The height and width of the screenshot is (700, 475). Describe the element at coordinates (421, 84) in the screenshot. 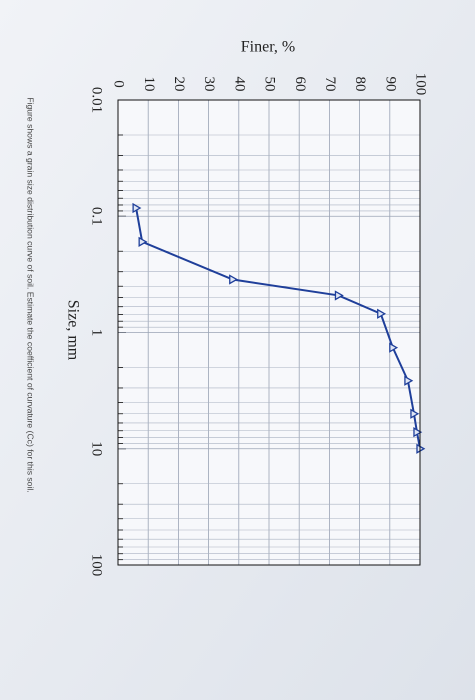

I see `y-tick-label: 100` at that location.